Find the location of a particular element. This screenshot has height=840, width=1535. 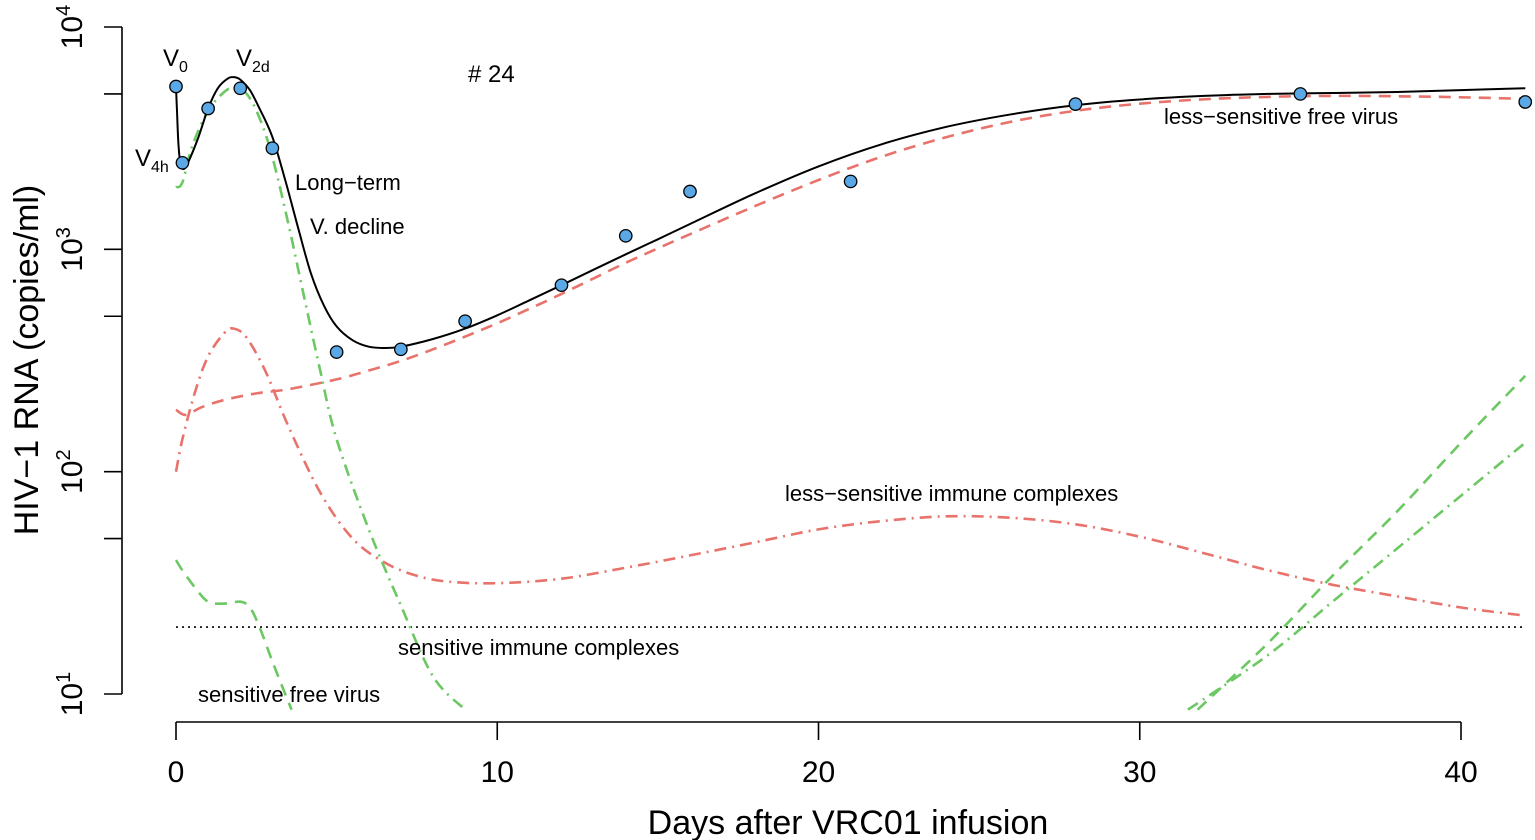

x-axis-ticks: 0 10 20 30 40 is located at coordinates (823, 755).